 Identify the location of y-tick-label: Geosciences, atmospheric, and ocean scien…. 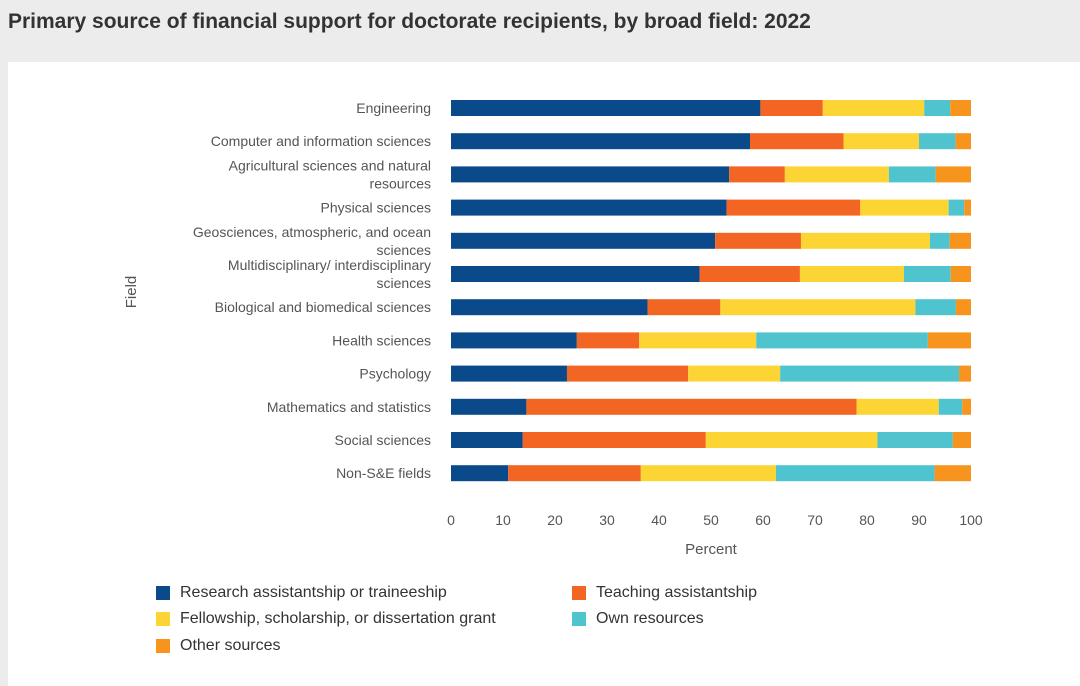
(312, 241).